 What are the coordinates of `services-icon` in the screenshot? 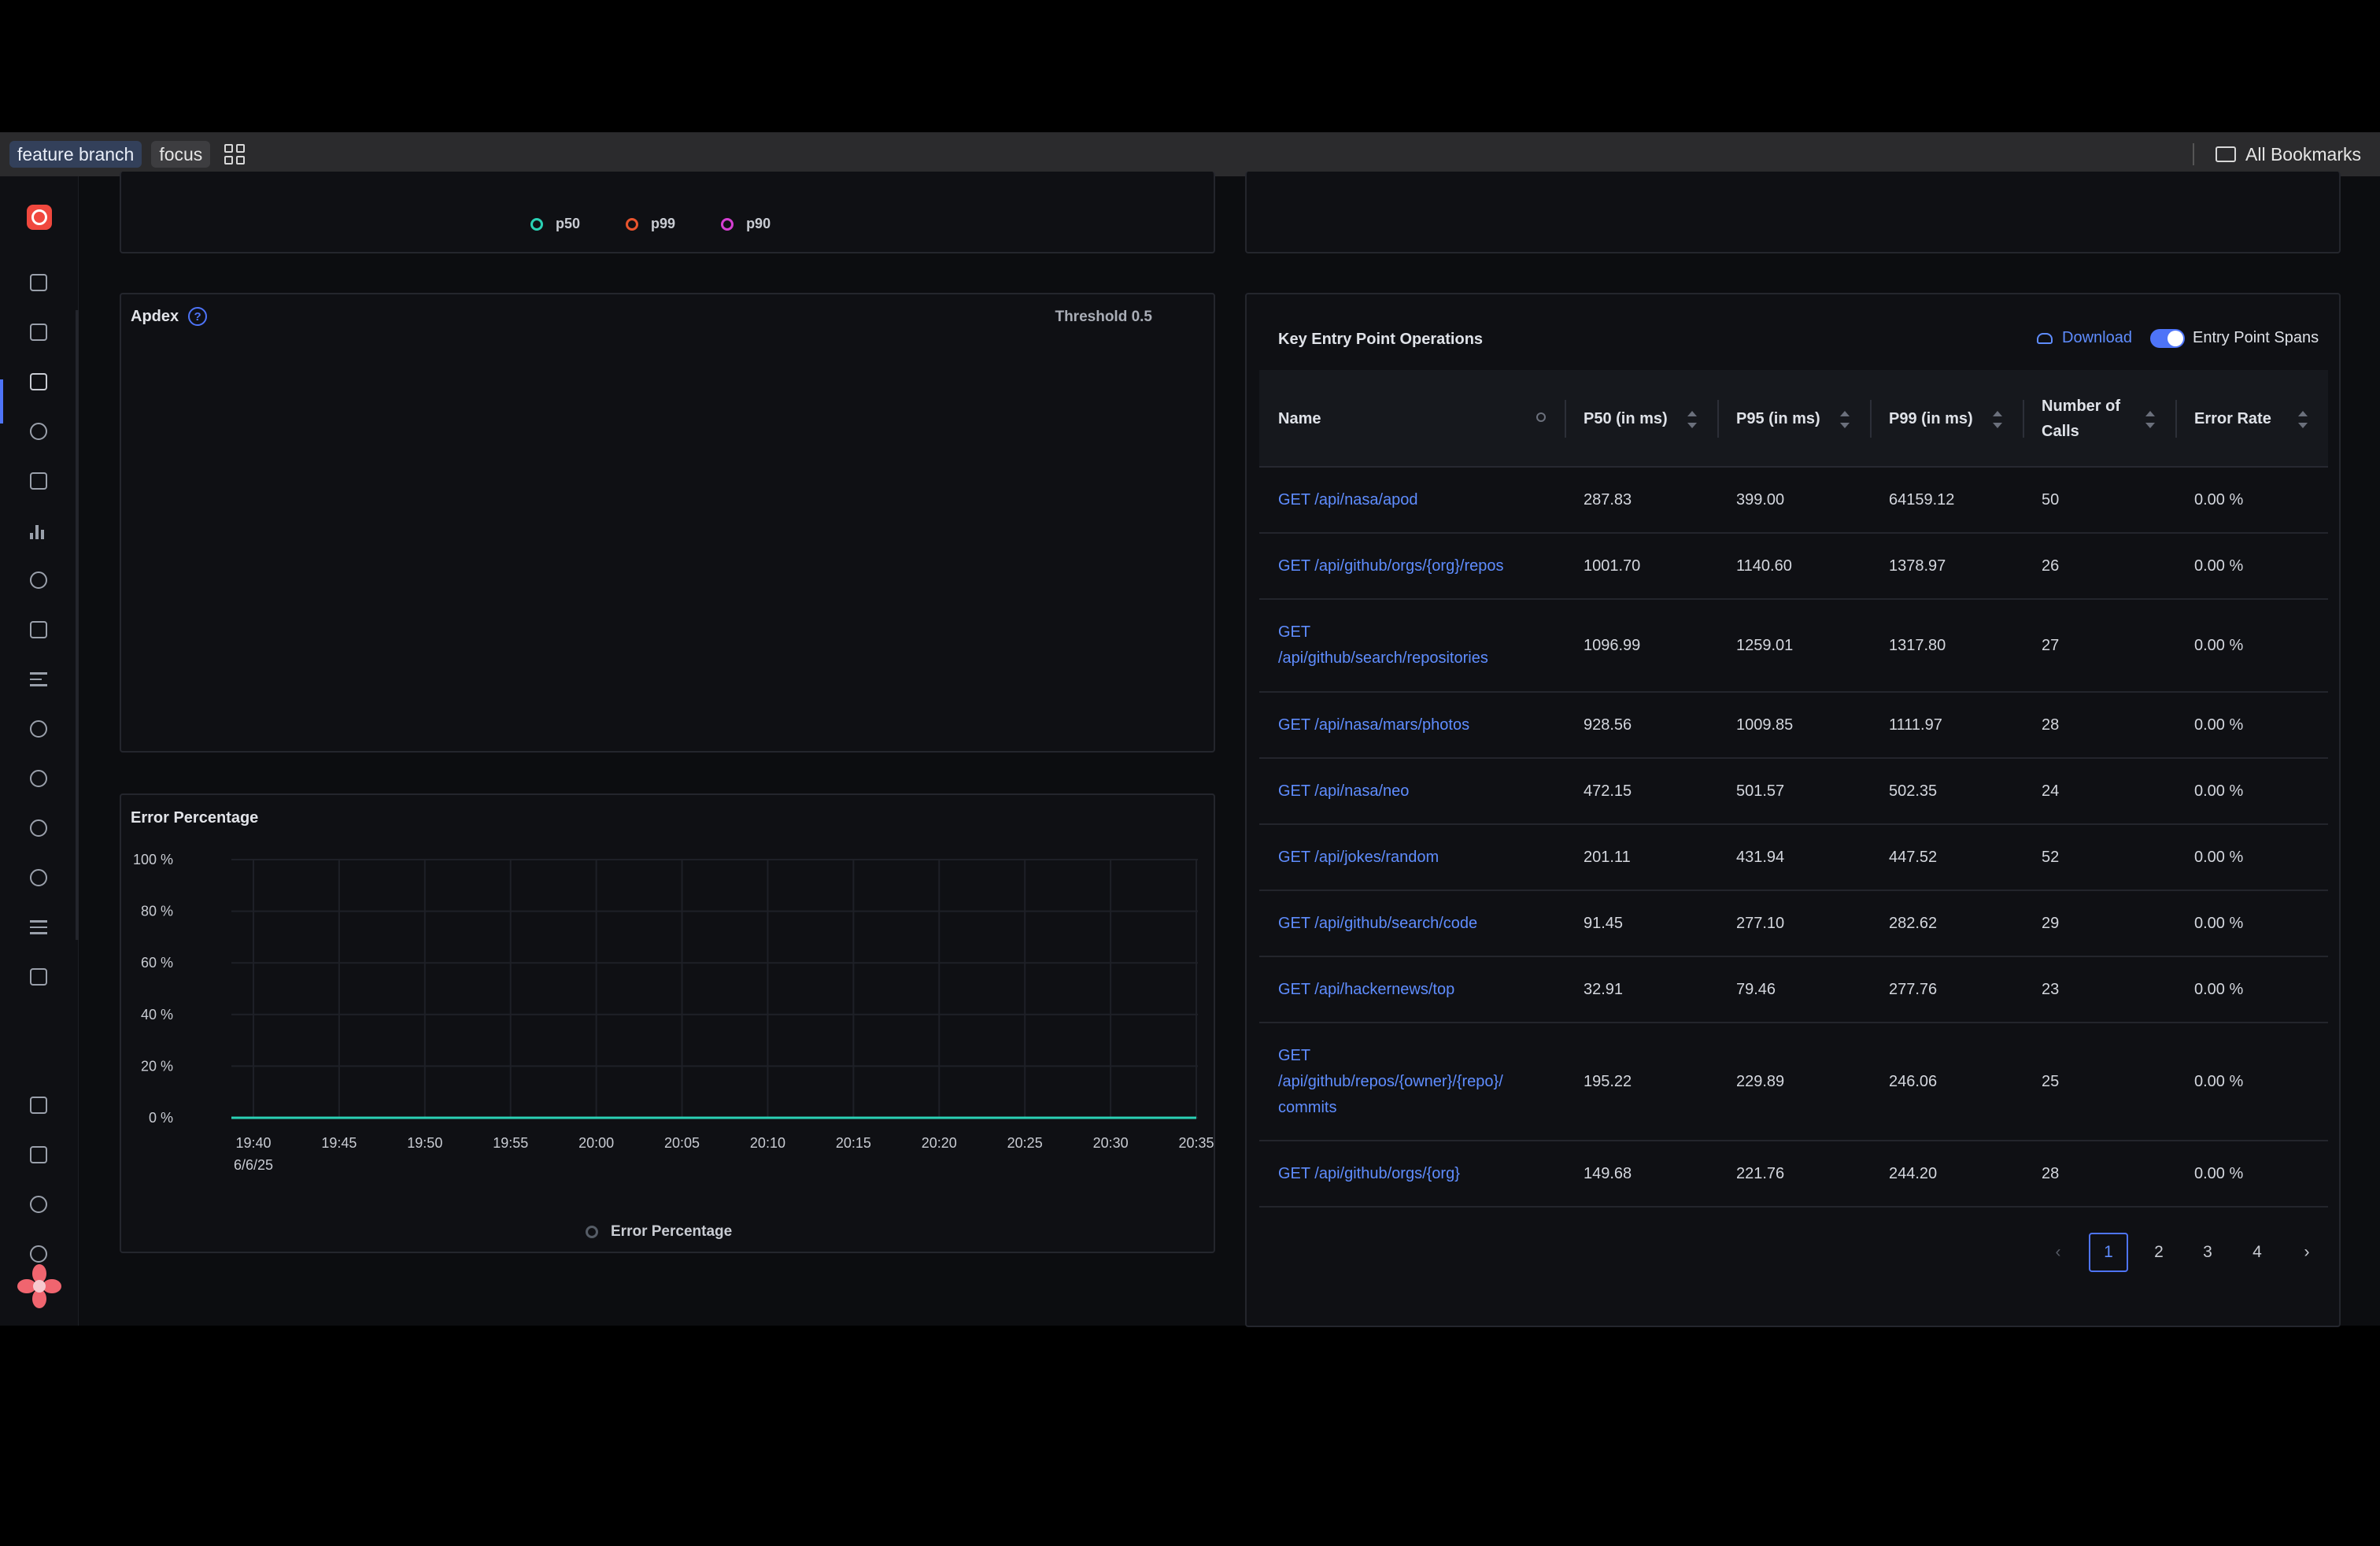 It's located at (38, 382).